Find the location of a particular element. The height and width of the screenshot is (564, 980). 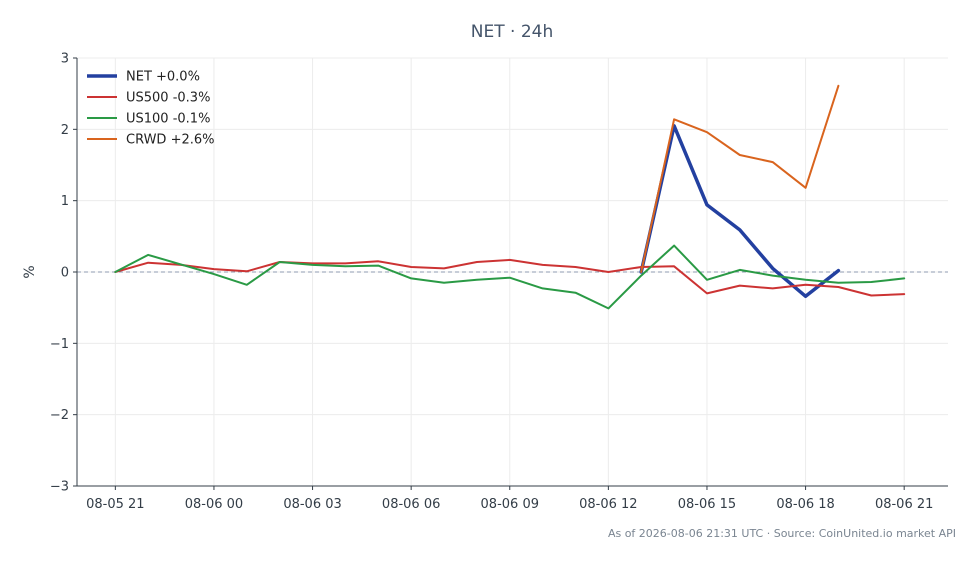

x-tick-label: 08-06 09 is located at coordinates (510, 504).